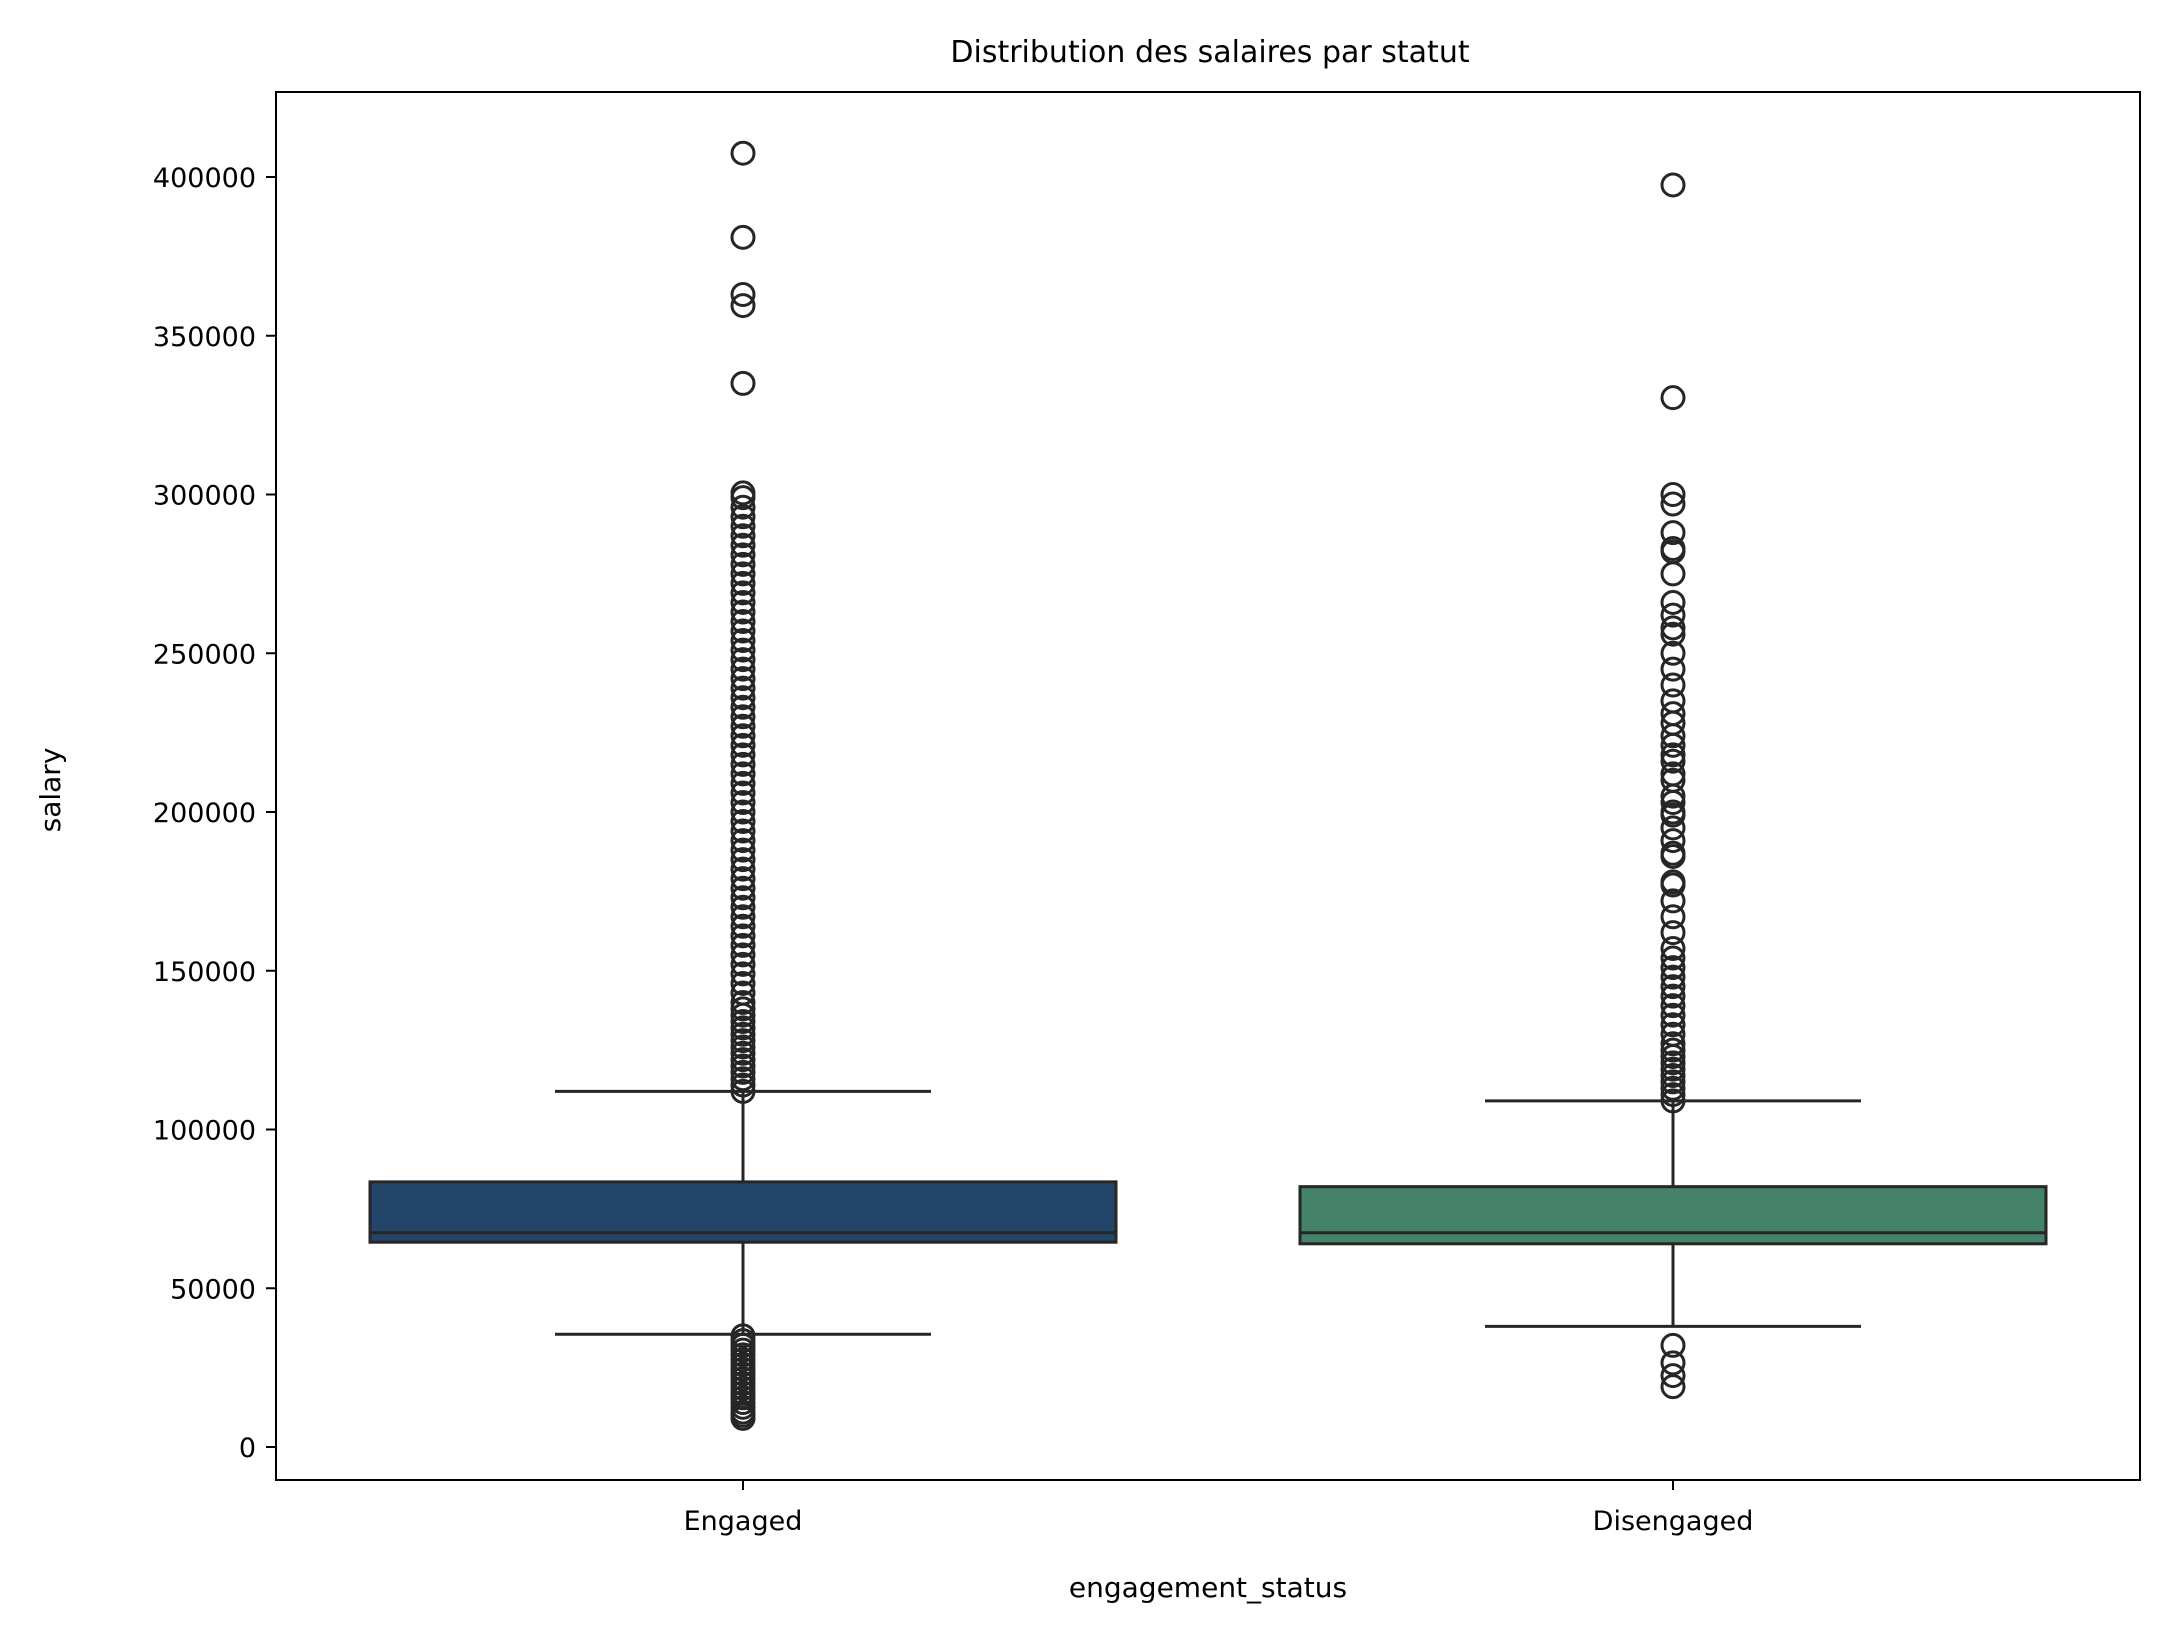 This screenshot has height=1634, width=2164. I want to click on y-tick-label: 0, so click(247, 1448).